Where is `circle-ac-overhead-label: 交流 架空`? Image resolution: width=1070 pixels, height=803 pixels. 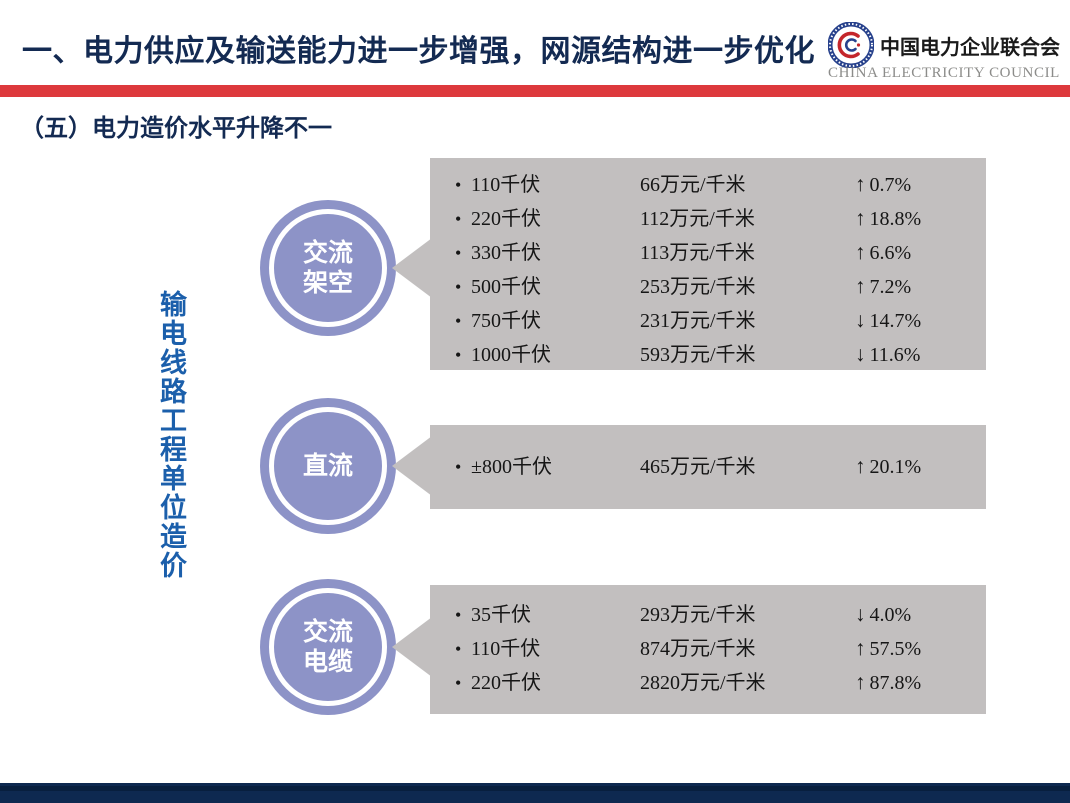 circle-ac-overhead-label: 交流 架空 is located at coordinates (327, 268).